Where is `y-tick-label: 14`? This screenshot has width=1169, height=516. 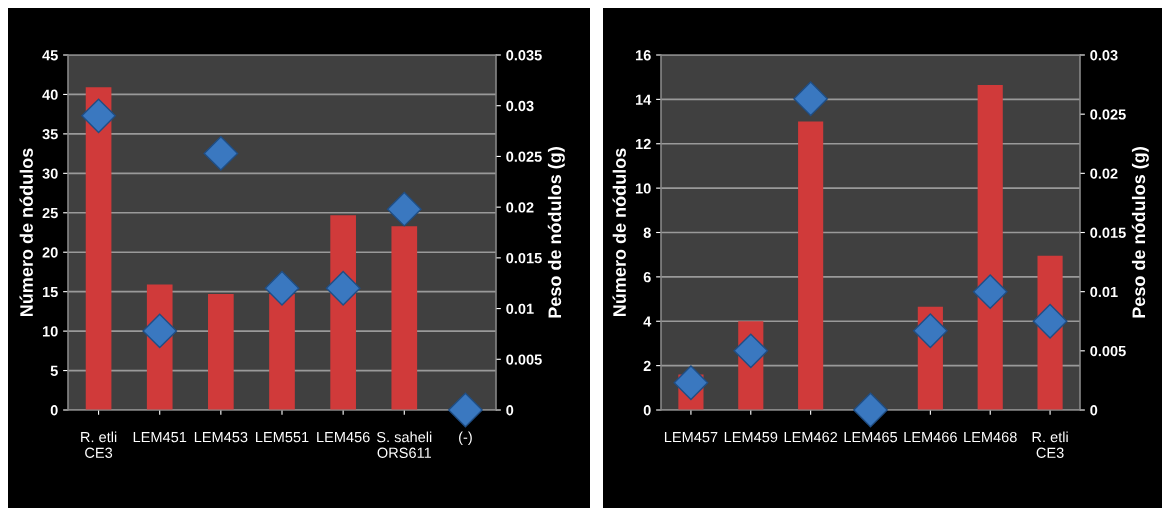 y-tick-label: 14 is located at coordinates (643, 99).